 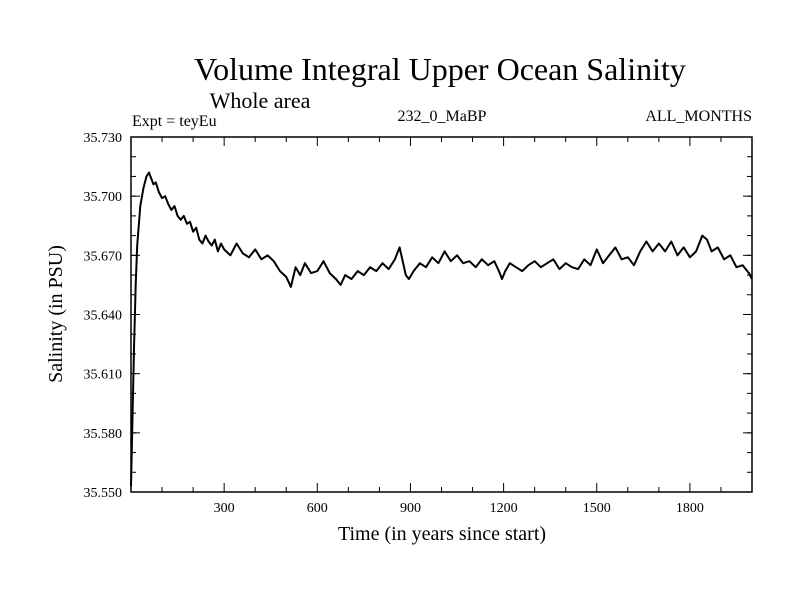 I want to click on period-label: 232_0_MaBP, so click(x=442, y=116).